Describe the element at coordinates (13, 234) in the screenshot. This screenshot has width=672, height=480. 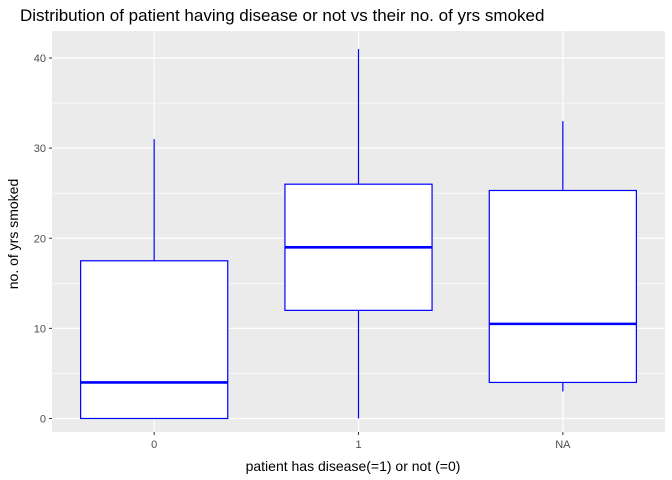
I see `y-axis-title: no. of yrs smoked` at that location.